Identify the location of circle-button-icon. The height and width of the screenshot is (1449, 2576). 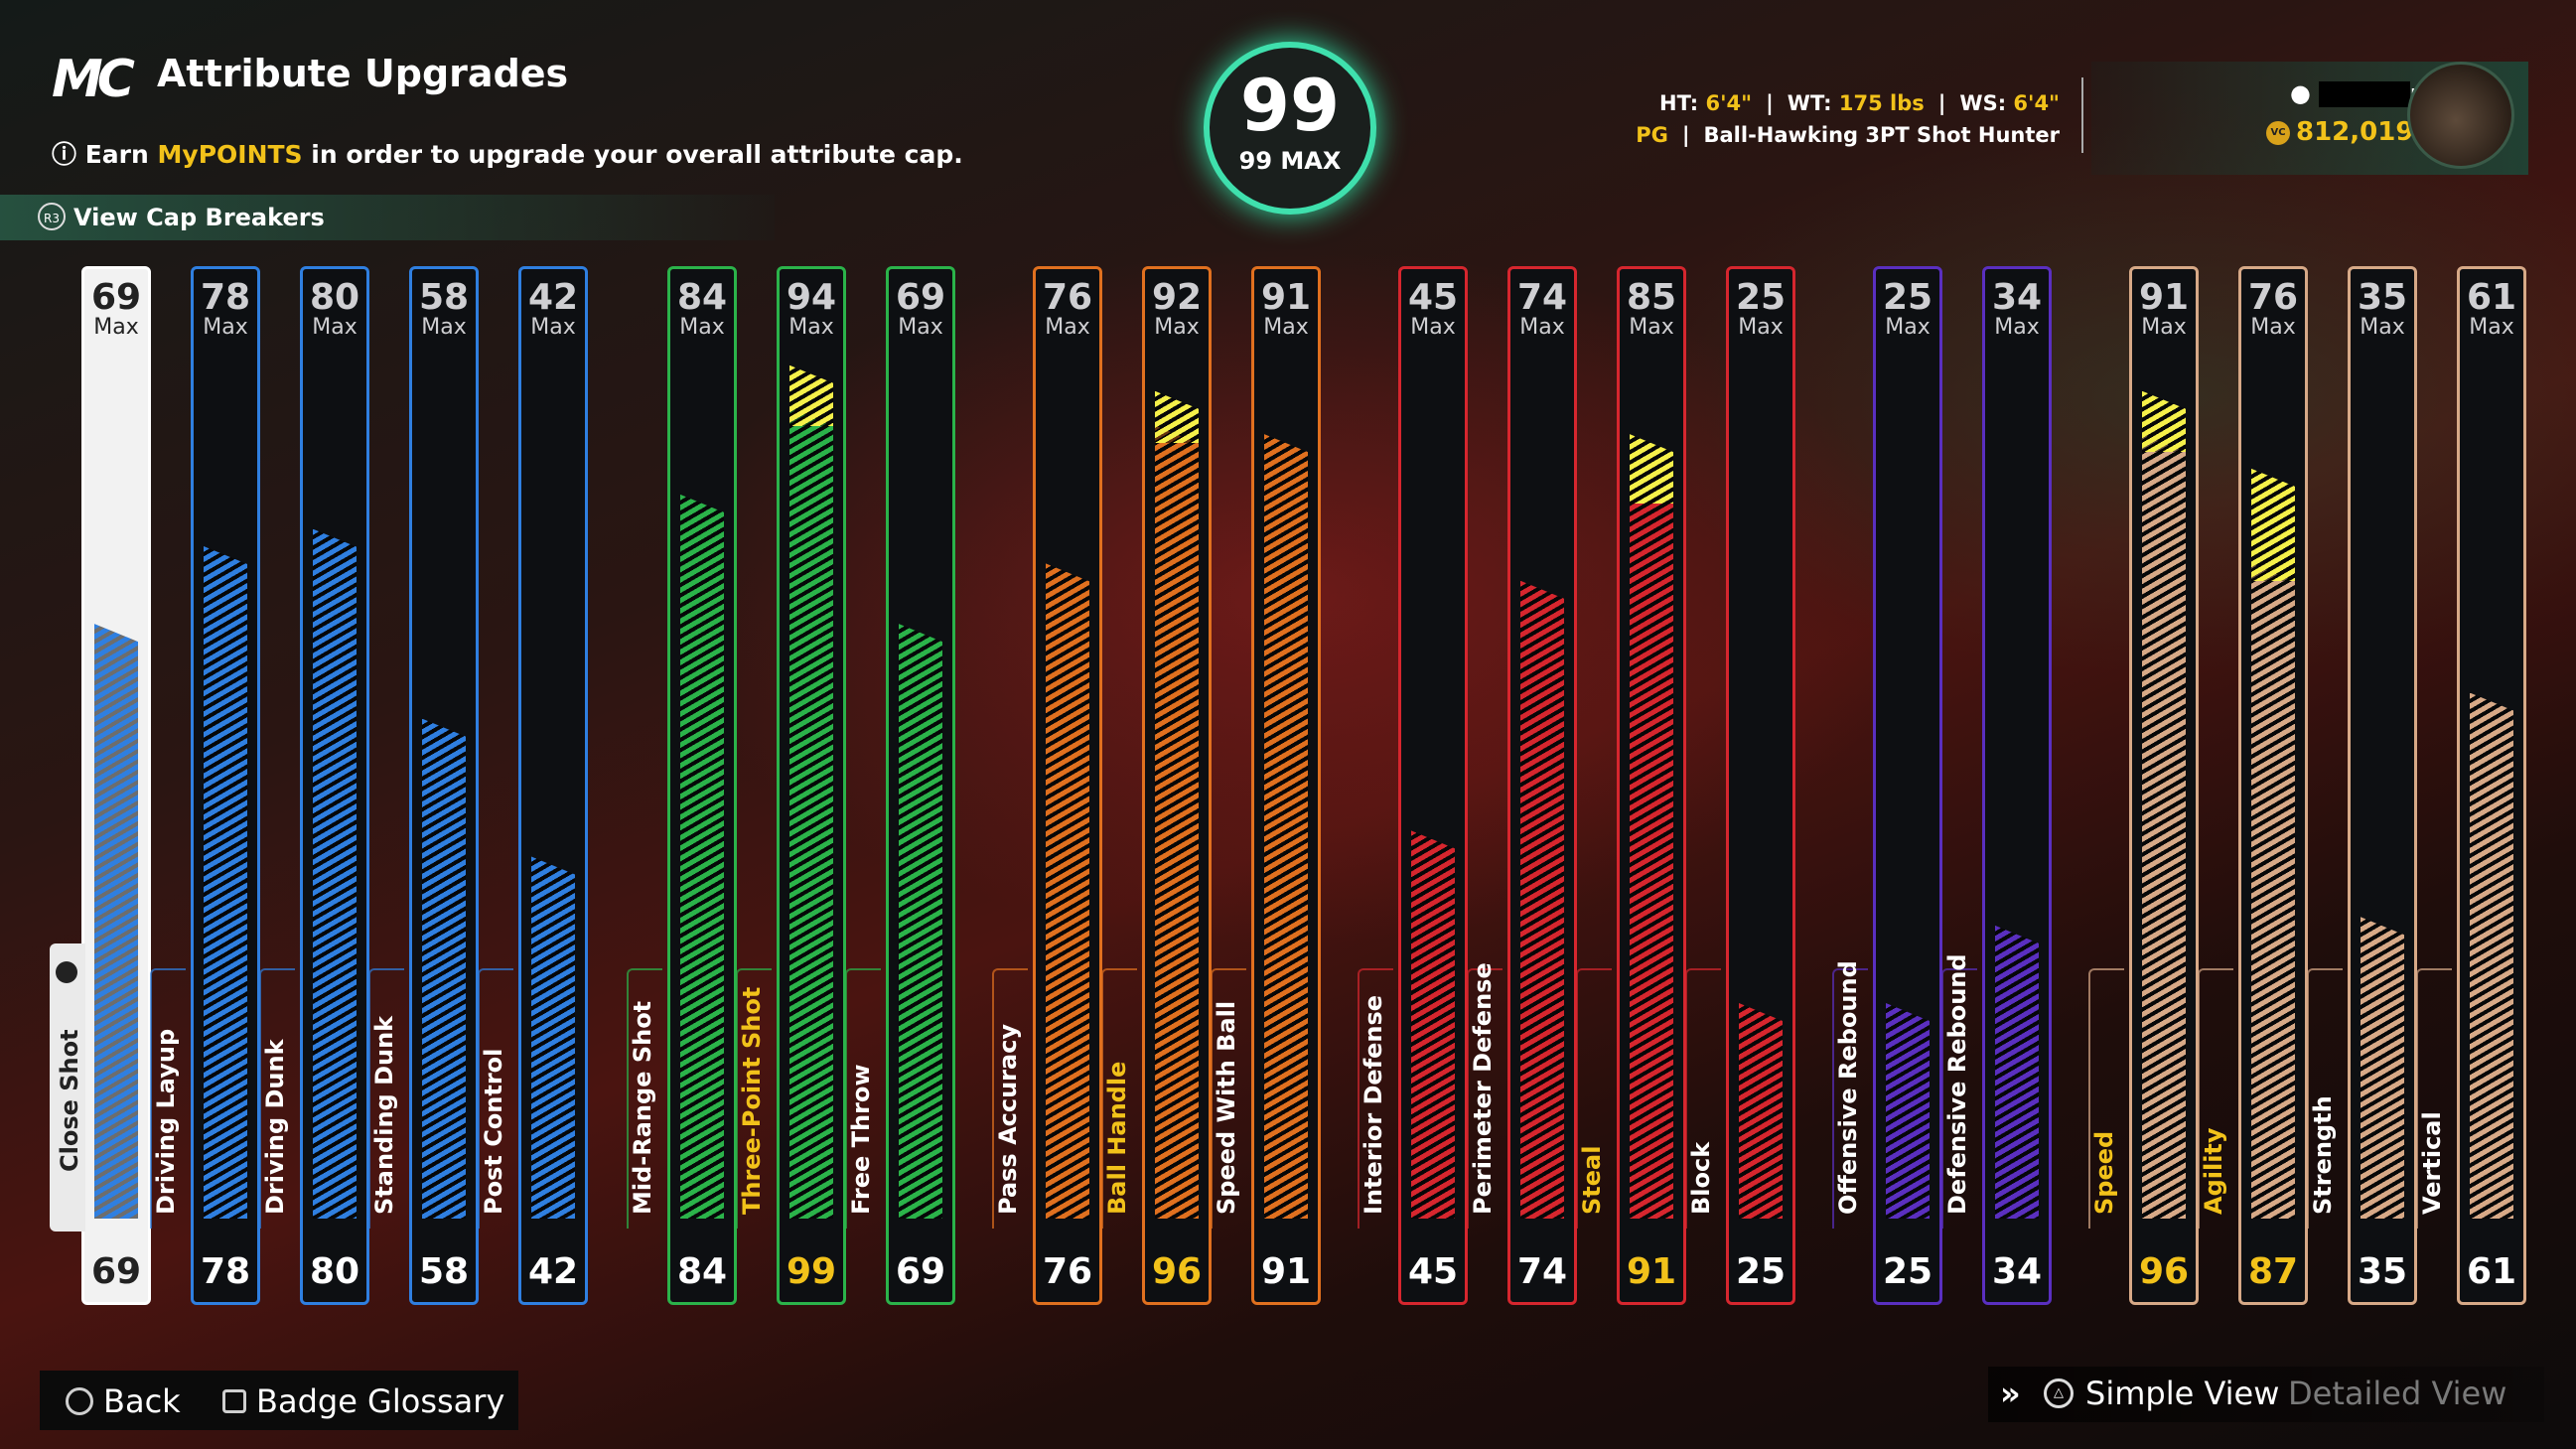
(79, 1401).